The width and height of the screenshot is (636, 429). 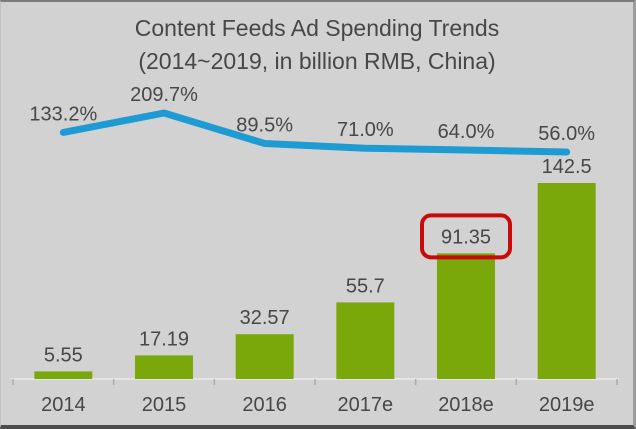 I want to click on growth-rate-label-2017e: 71.0%, so click(x=365, y=130).